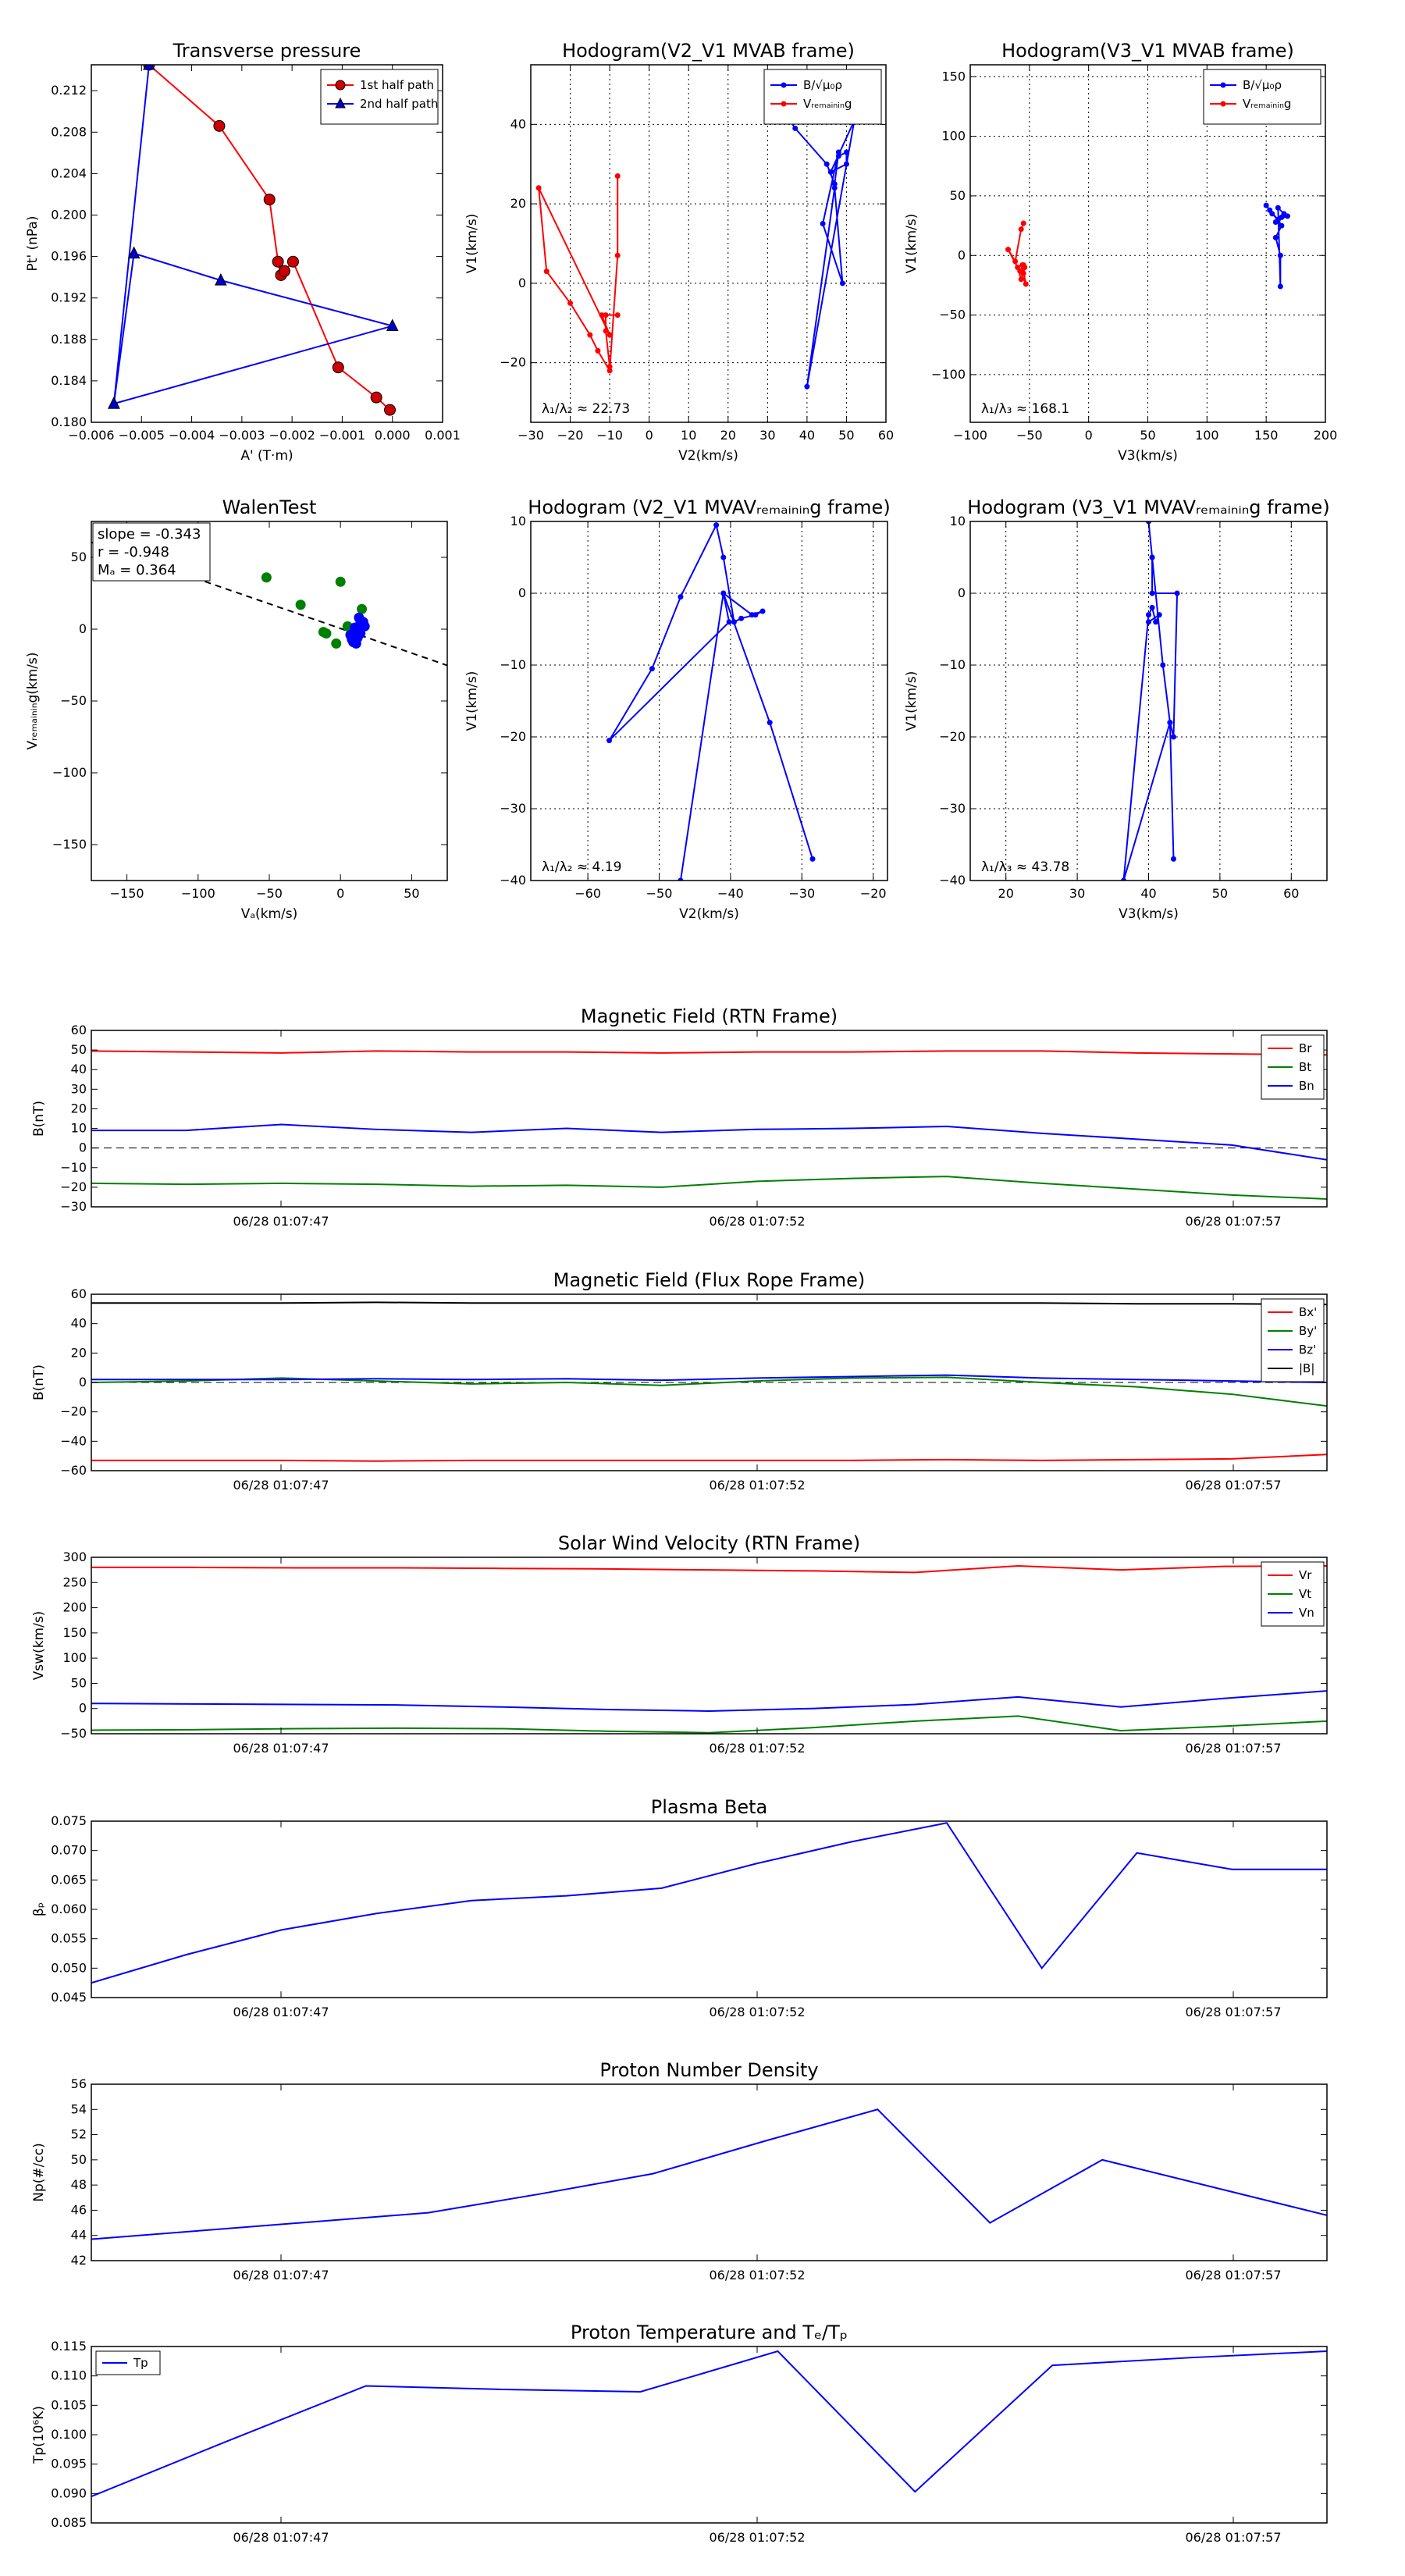 This screenshot has width=1405, height=2576. What do you see at coordinates (74, 1581) in the screenshot?
I see `y-tick-label: 250` at bounding box center [74, 1581].